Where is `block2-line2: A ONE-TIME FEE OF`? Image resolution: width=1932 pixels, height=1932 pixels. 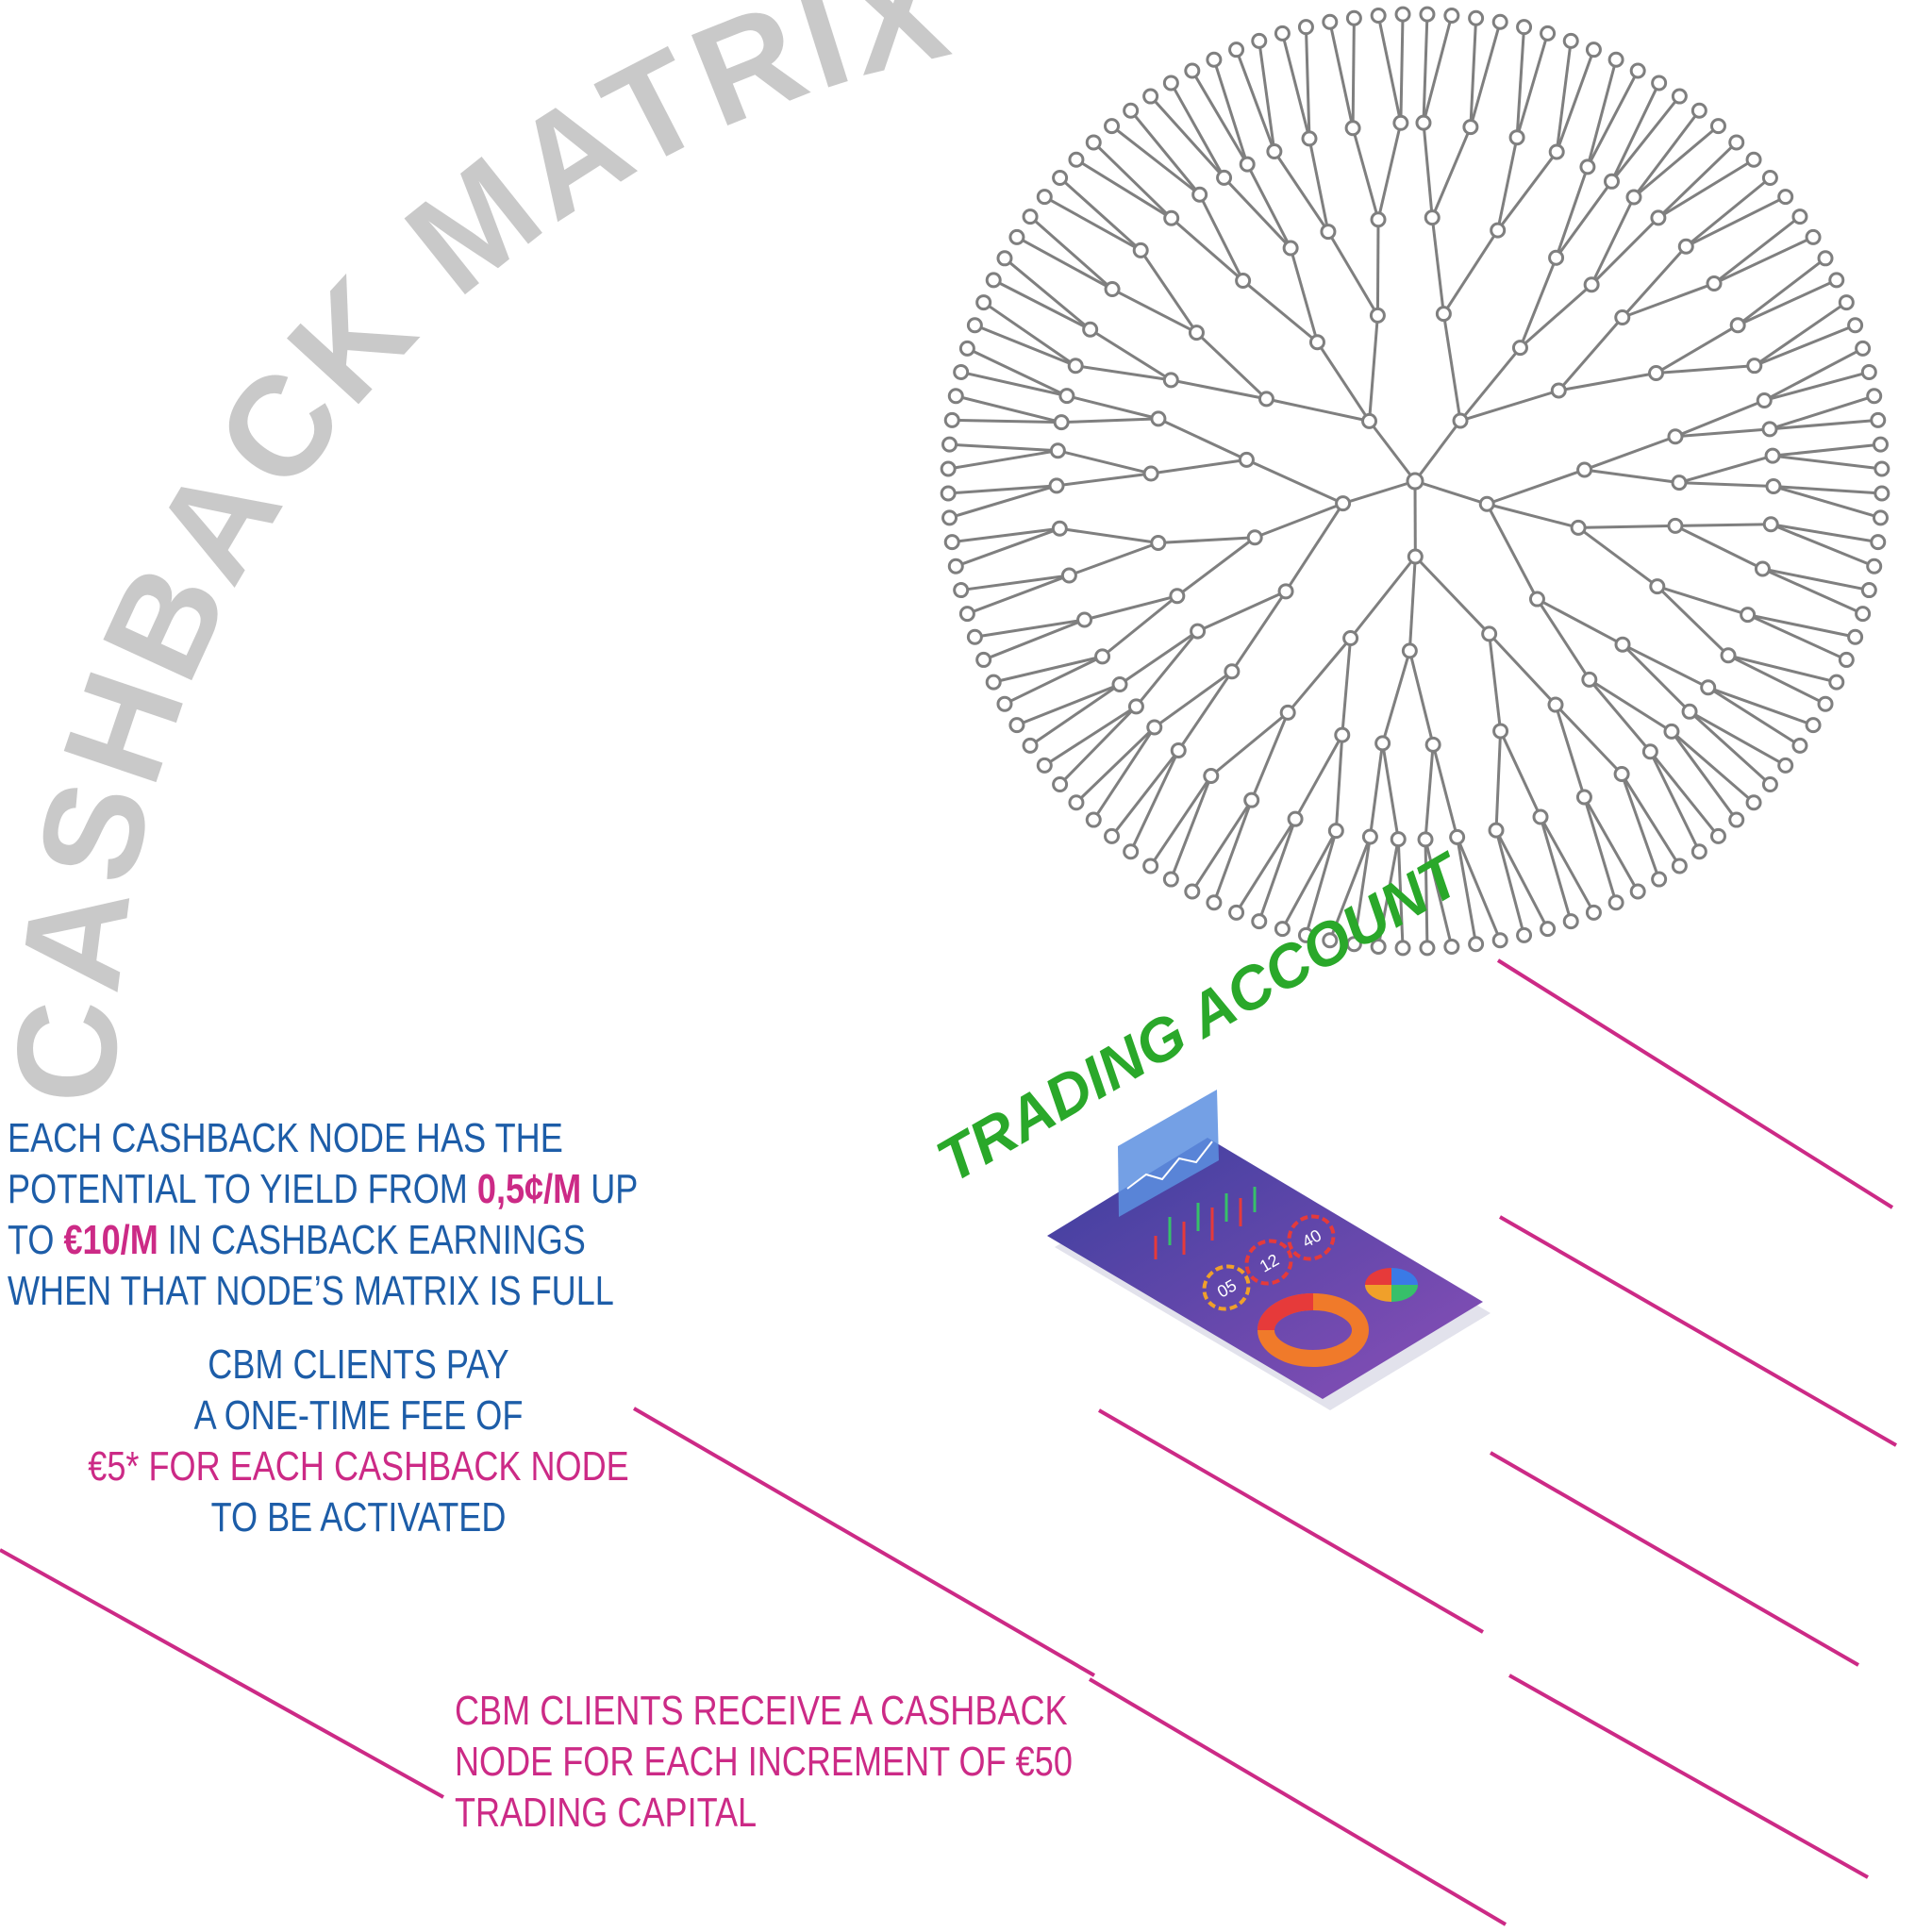 block2-line2: A ONE-TIME FEE OF is located at coordinates (358, 1415).